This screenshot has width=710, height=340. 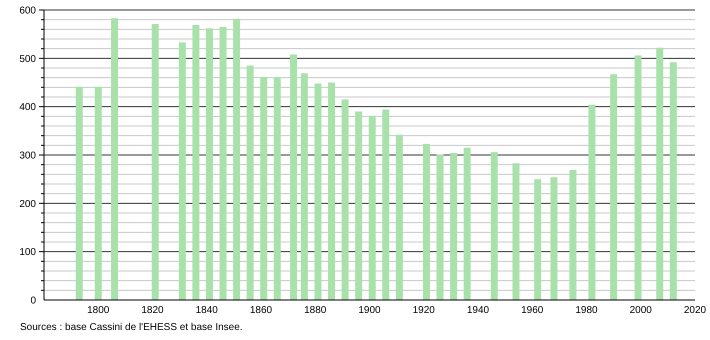 What do you see at coordinates (27, 59) in the screenshot?
I see `y-tick-label: 500` at bounding box center [27, 59].